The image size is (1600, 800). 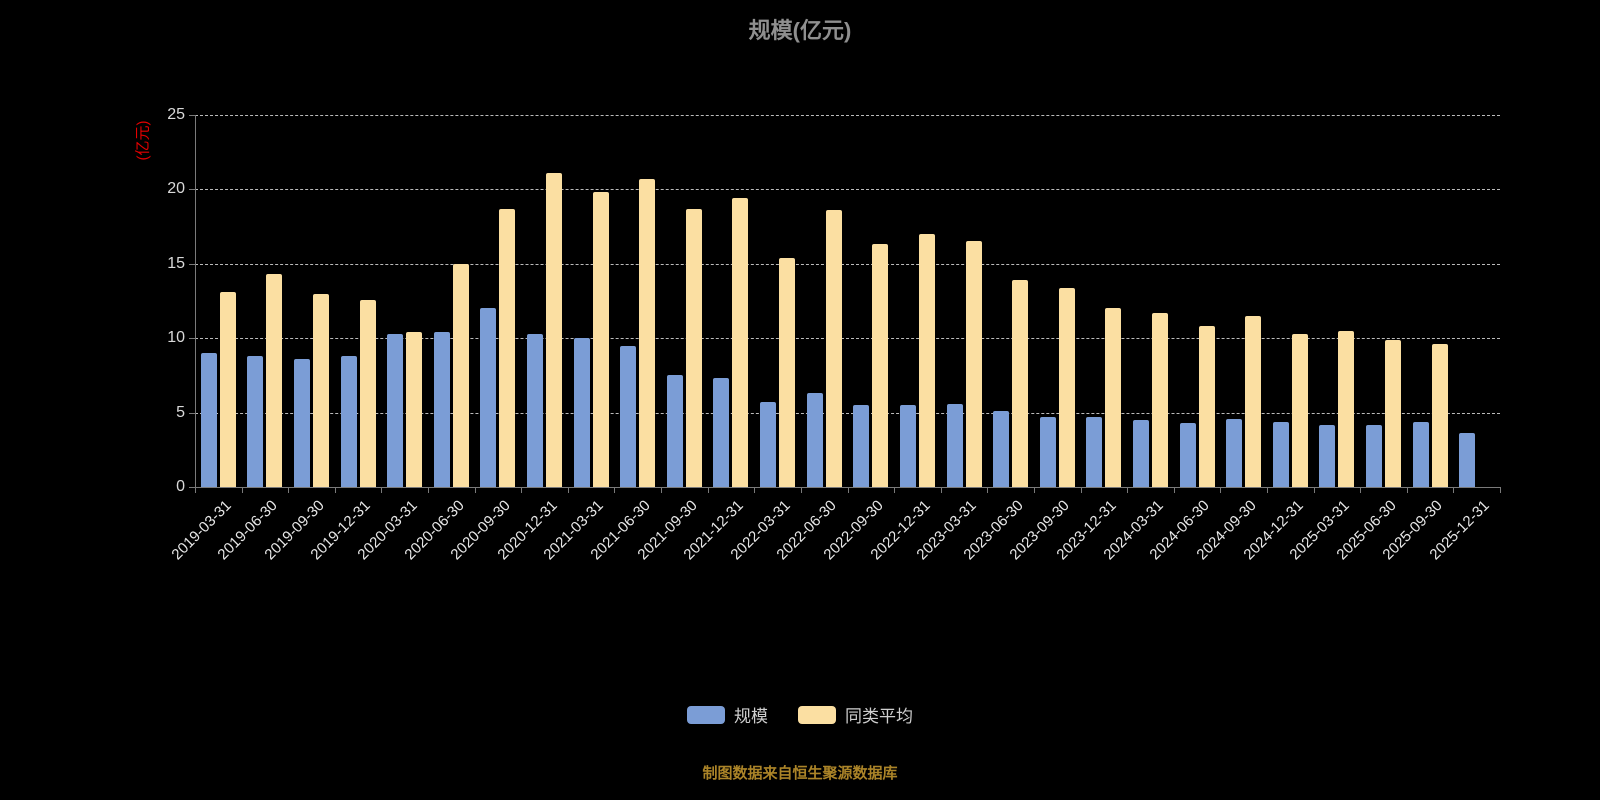 I want to click on legend-label-category-average: 同类平均, so click(x=879, y=716).